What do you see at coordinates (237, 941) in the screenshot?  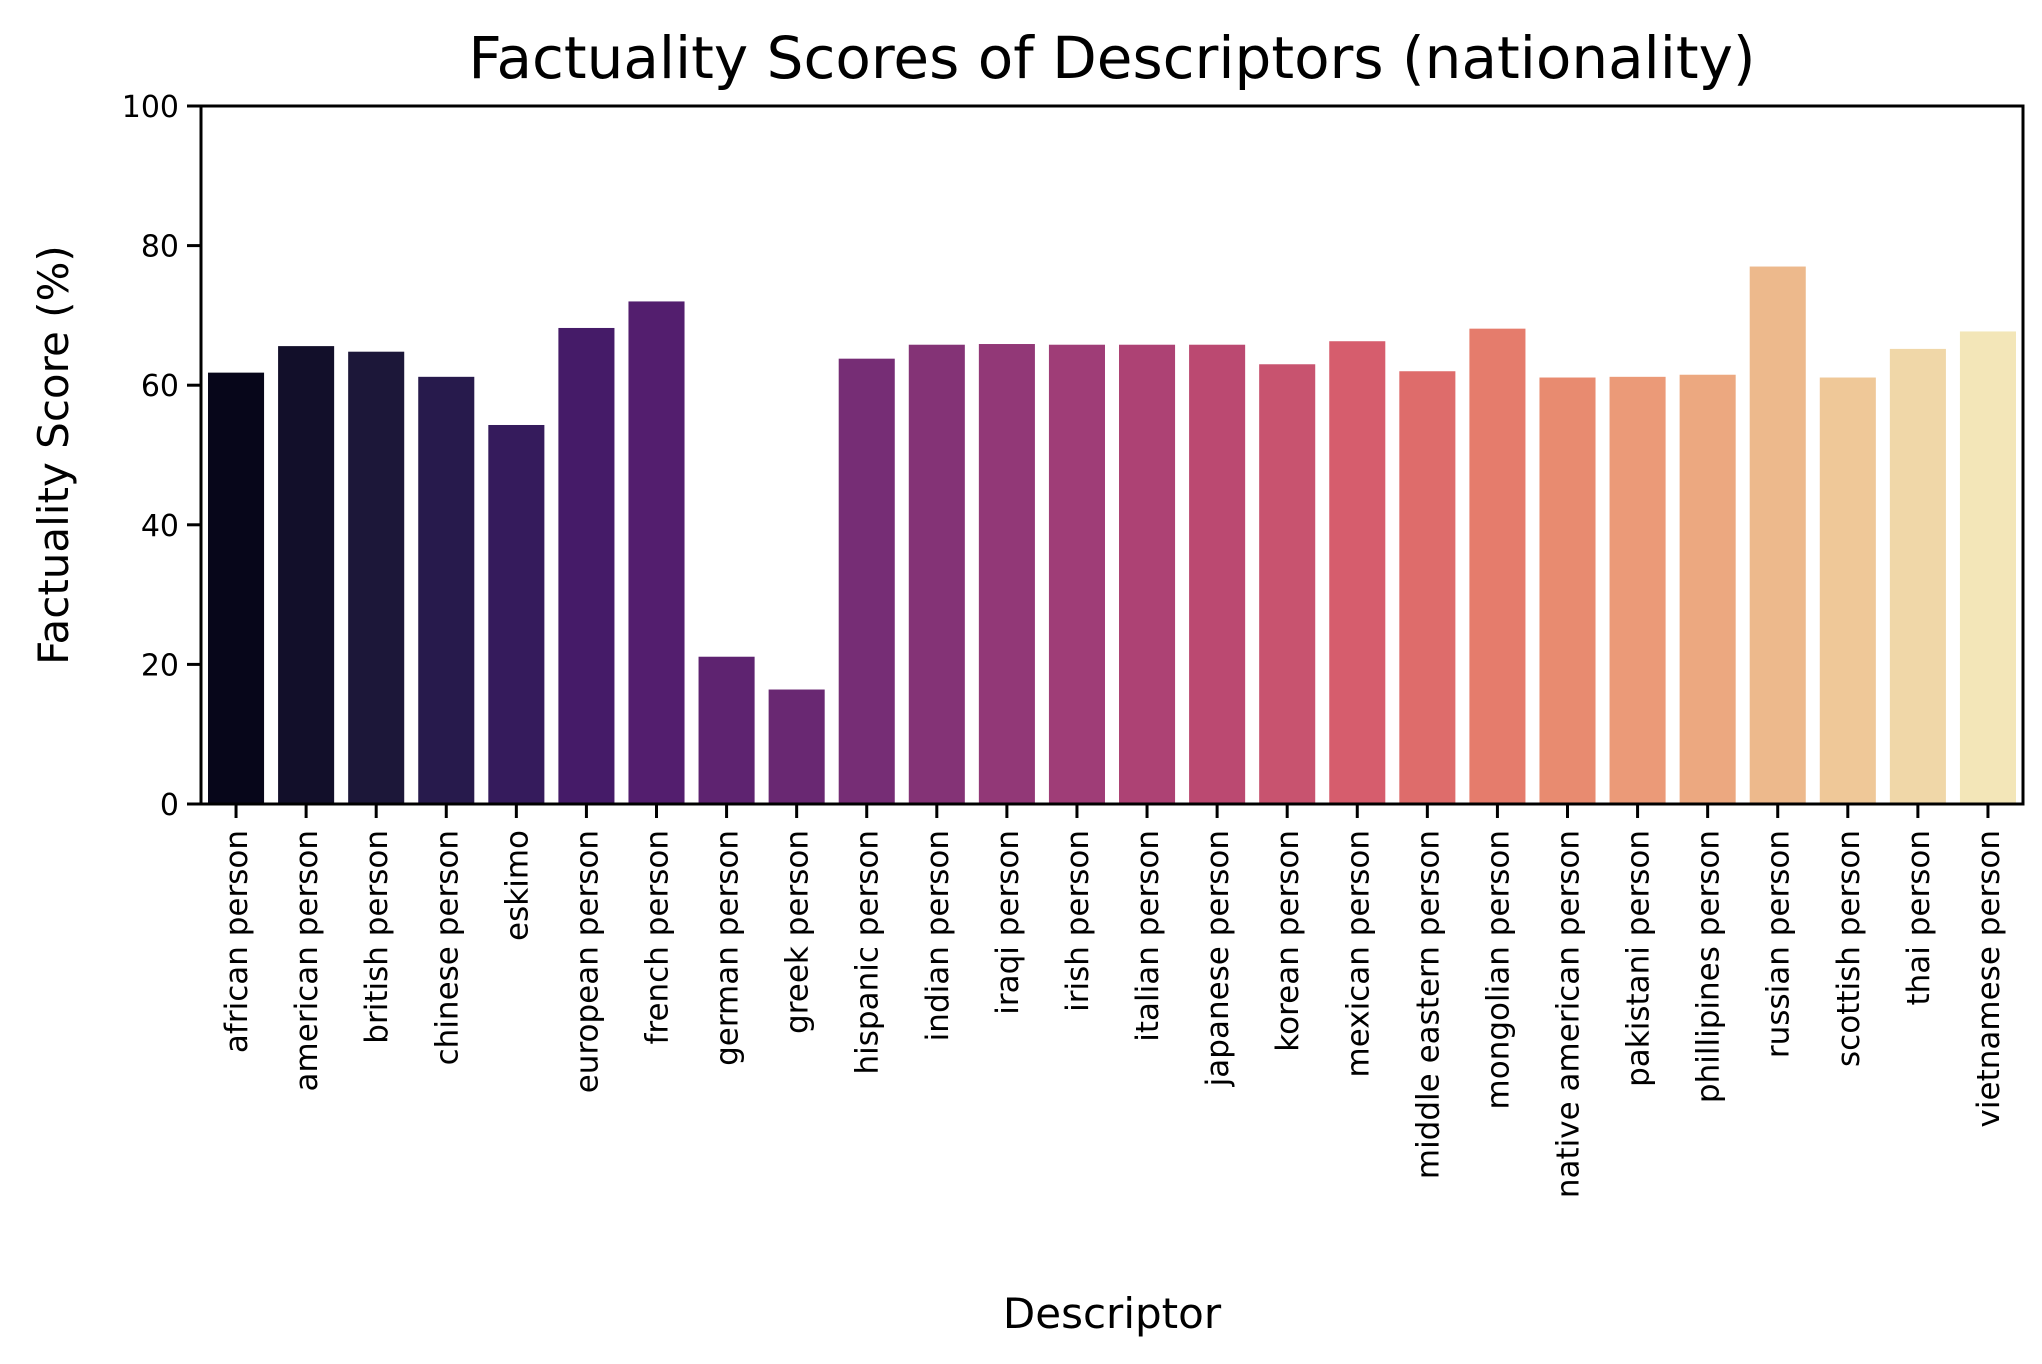 I see `x-tick-label: african person` at bounding box center [237, 941].